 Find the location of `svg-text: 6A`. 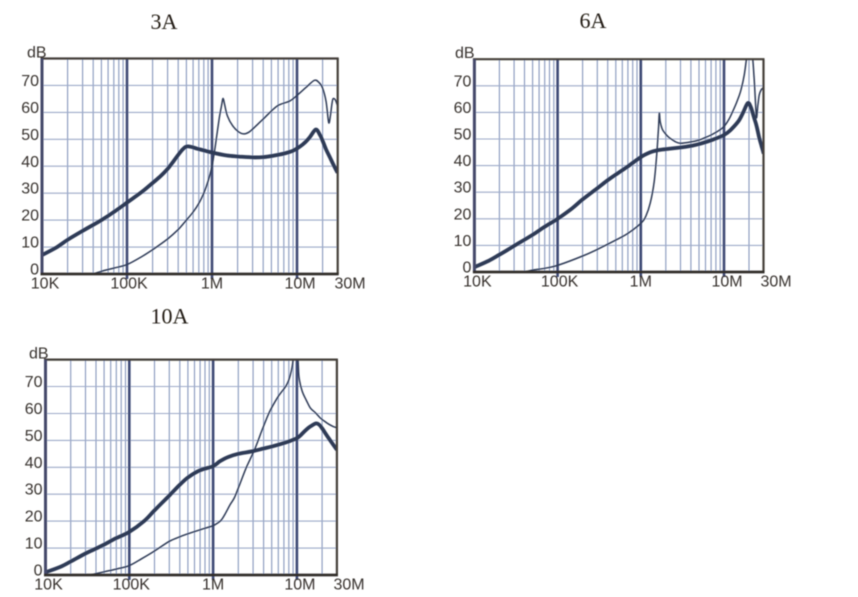

svg-text: 6A is located at coordinates (593, 20).